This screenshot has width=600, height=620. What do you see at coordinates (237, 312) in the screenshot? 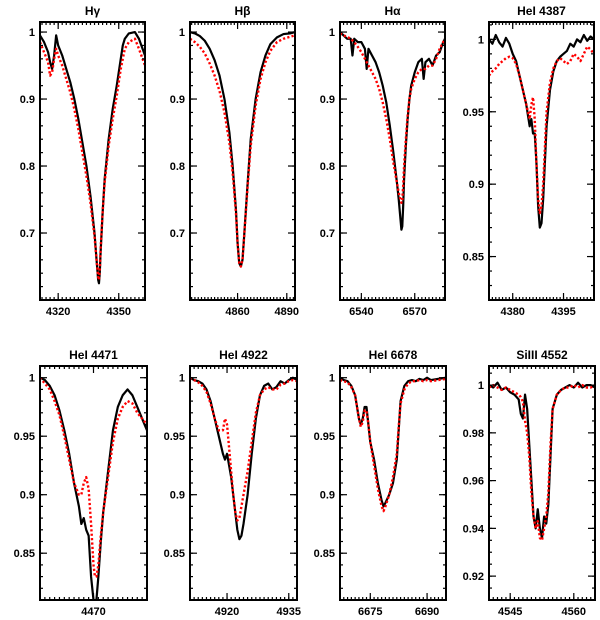
I see `x-tick-label: 4860` at bounding box center [237, 312].